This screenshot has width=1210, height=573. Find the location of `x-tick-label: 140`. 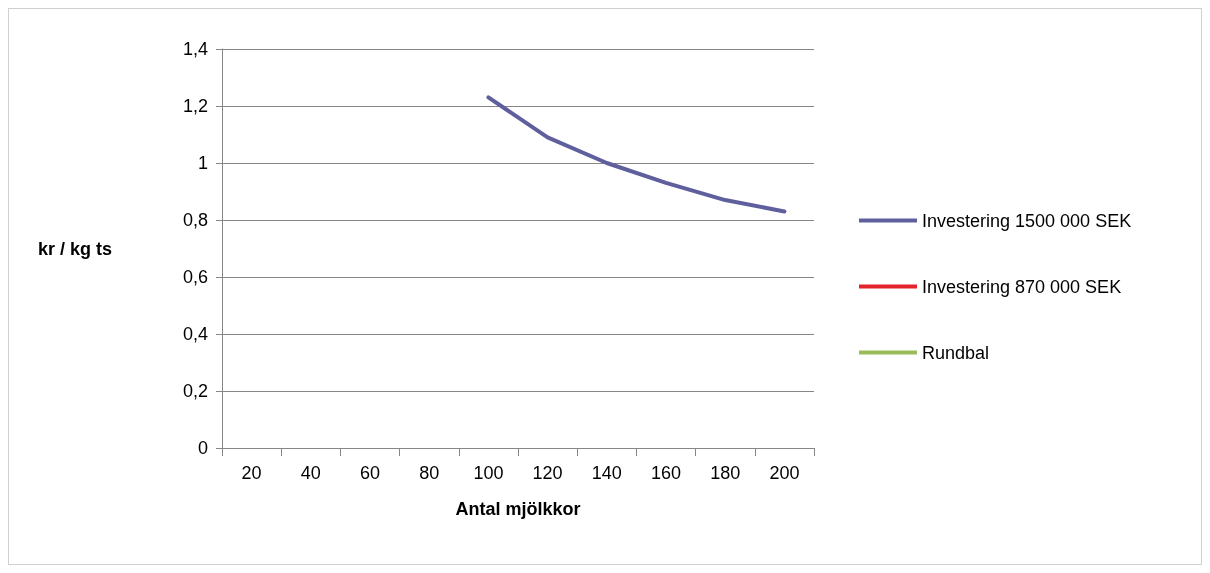

x-tick-label: 140 is located at coordinates (606, 473).